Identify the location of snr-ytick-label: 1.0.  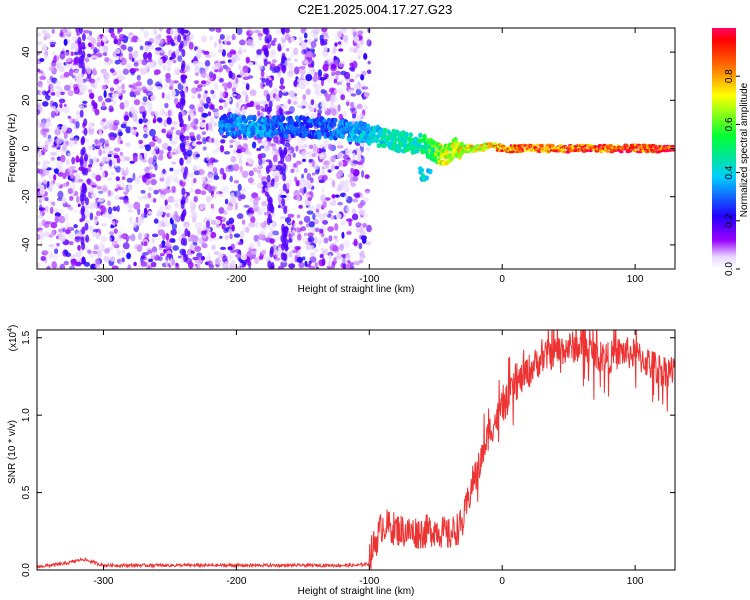
(26, 415).